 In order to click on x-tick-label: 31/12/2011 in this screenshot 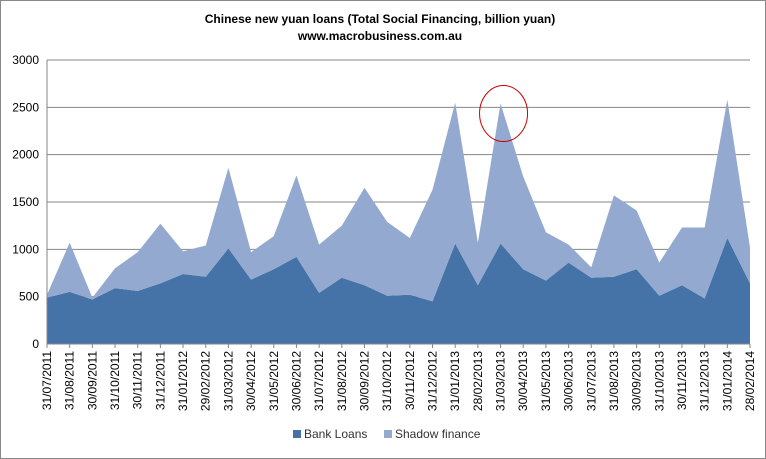, I will do `click(160, 380)`.